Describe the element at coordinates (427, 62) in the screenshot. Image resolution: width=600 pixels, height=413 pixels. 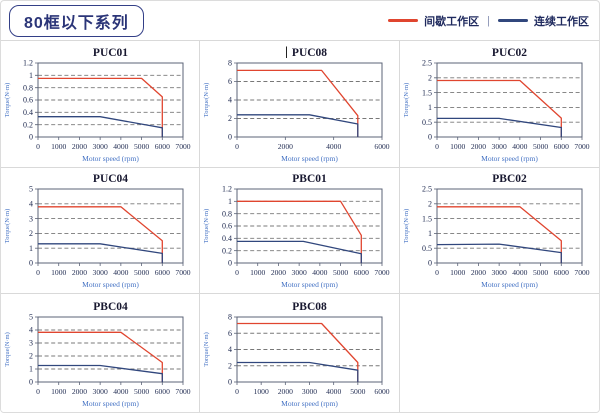
I see `y-tick-label: 2.5` at that location.